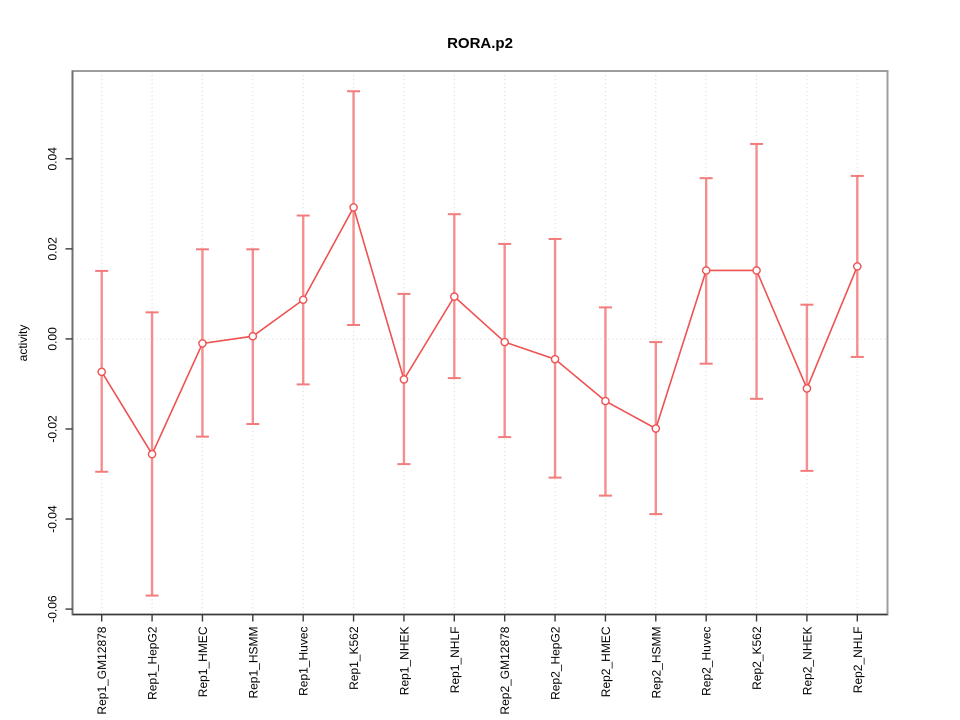 This screenshot has width=960, height=720. I want to click on y-axis-label: activity, so click(23, 343).